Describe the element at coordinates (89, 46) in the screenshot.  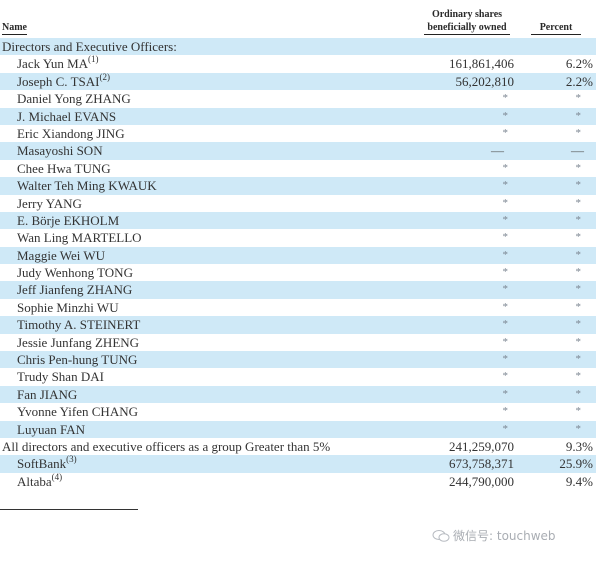
I see `section-title: Directors and Executive Officers:` at that location.